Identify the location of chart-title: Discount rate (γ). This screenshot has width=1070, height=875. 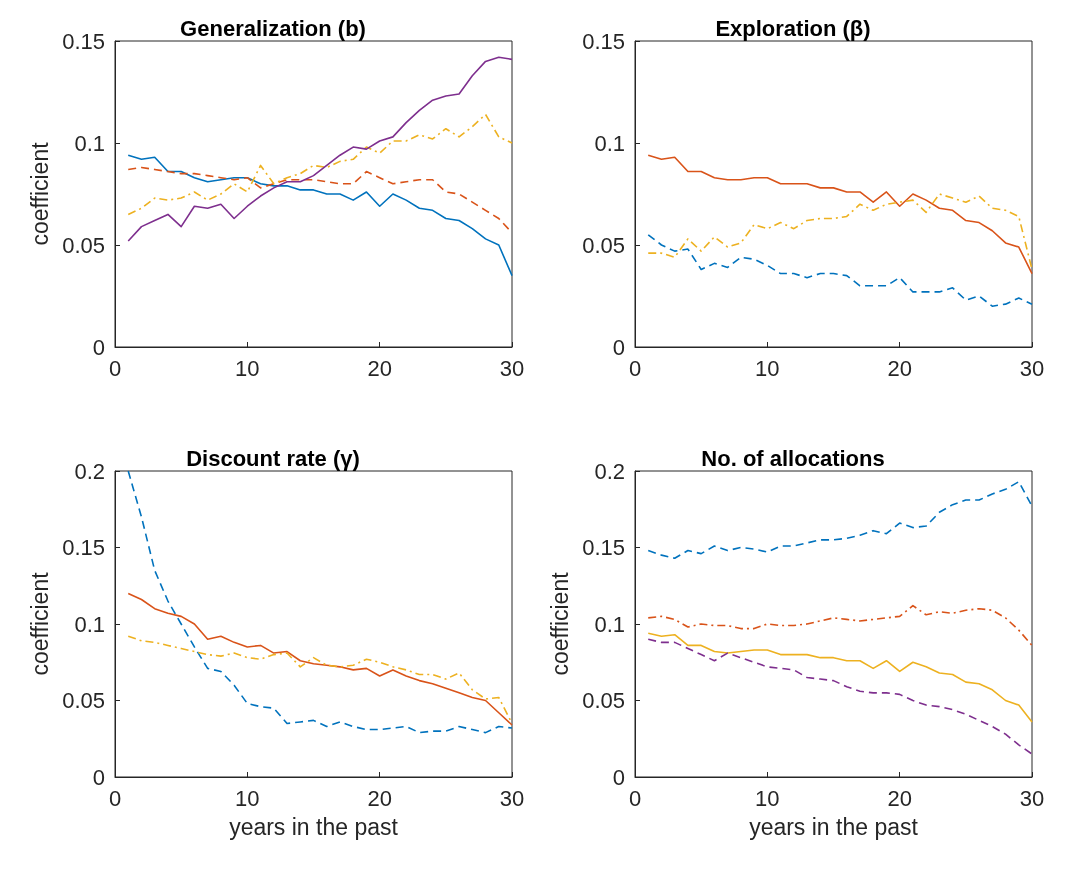
(273, 458).